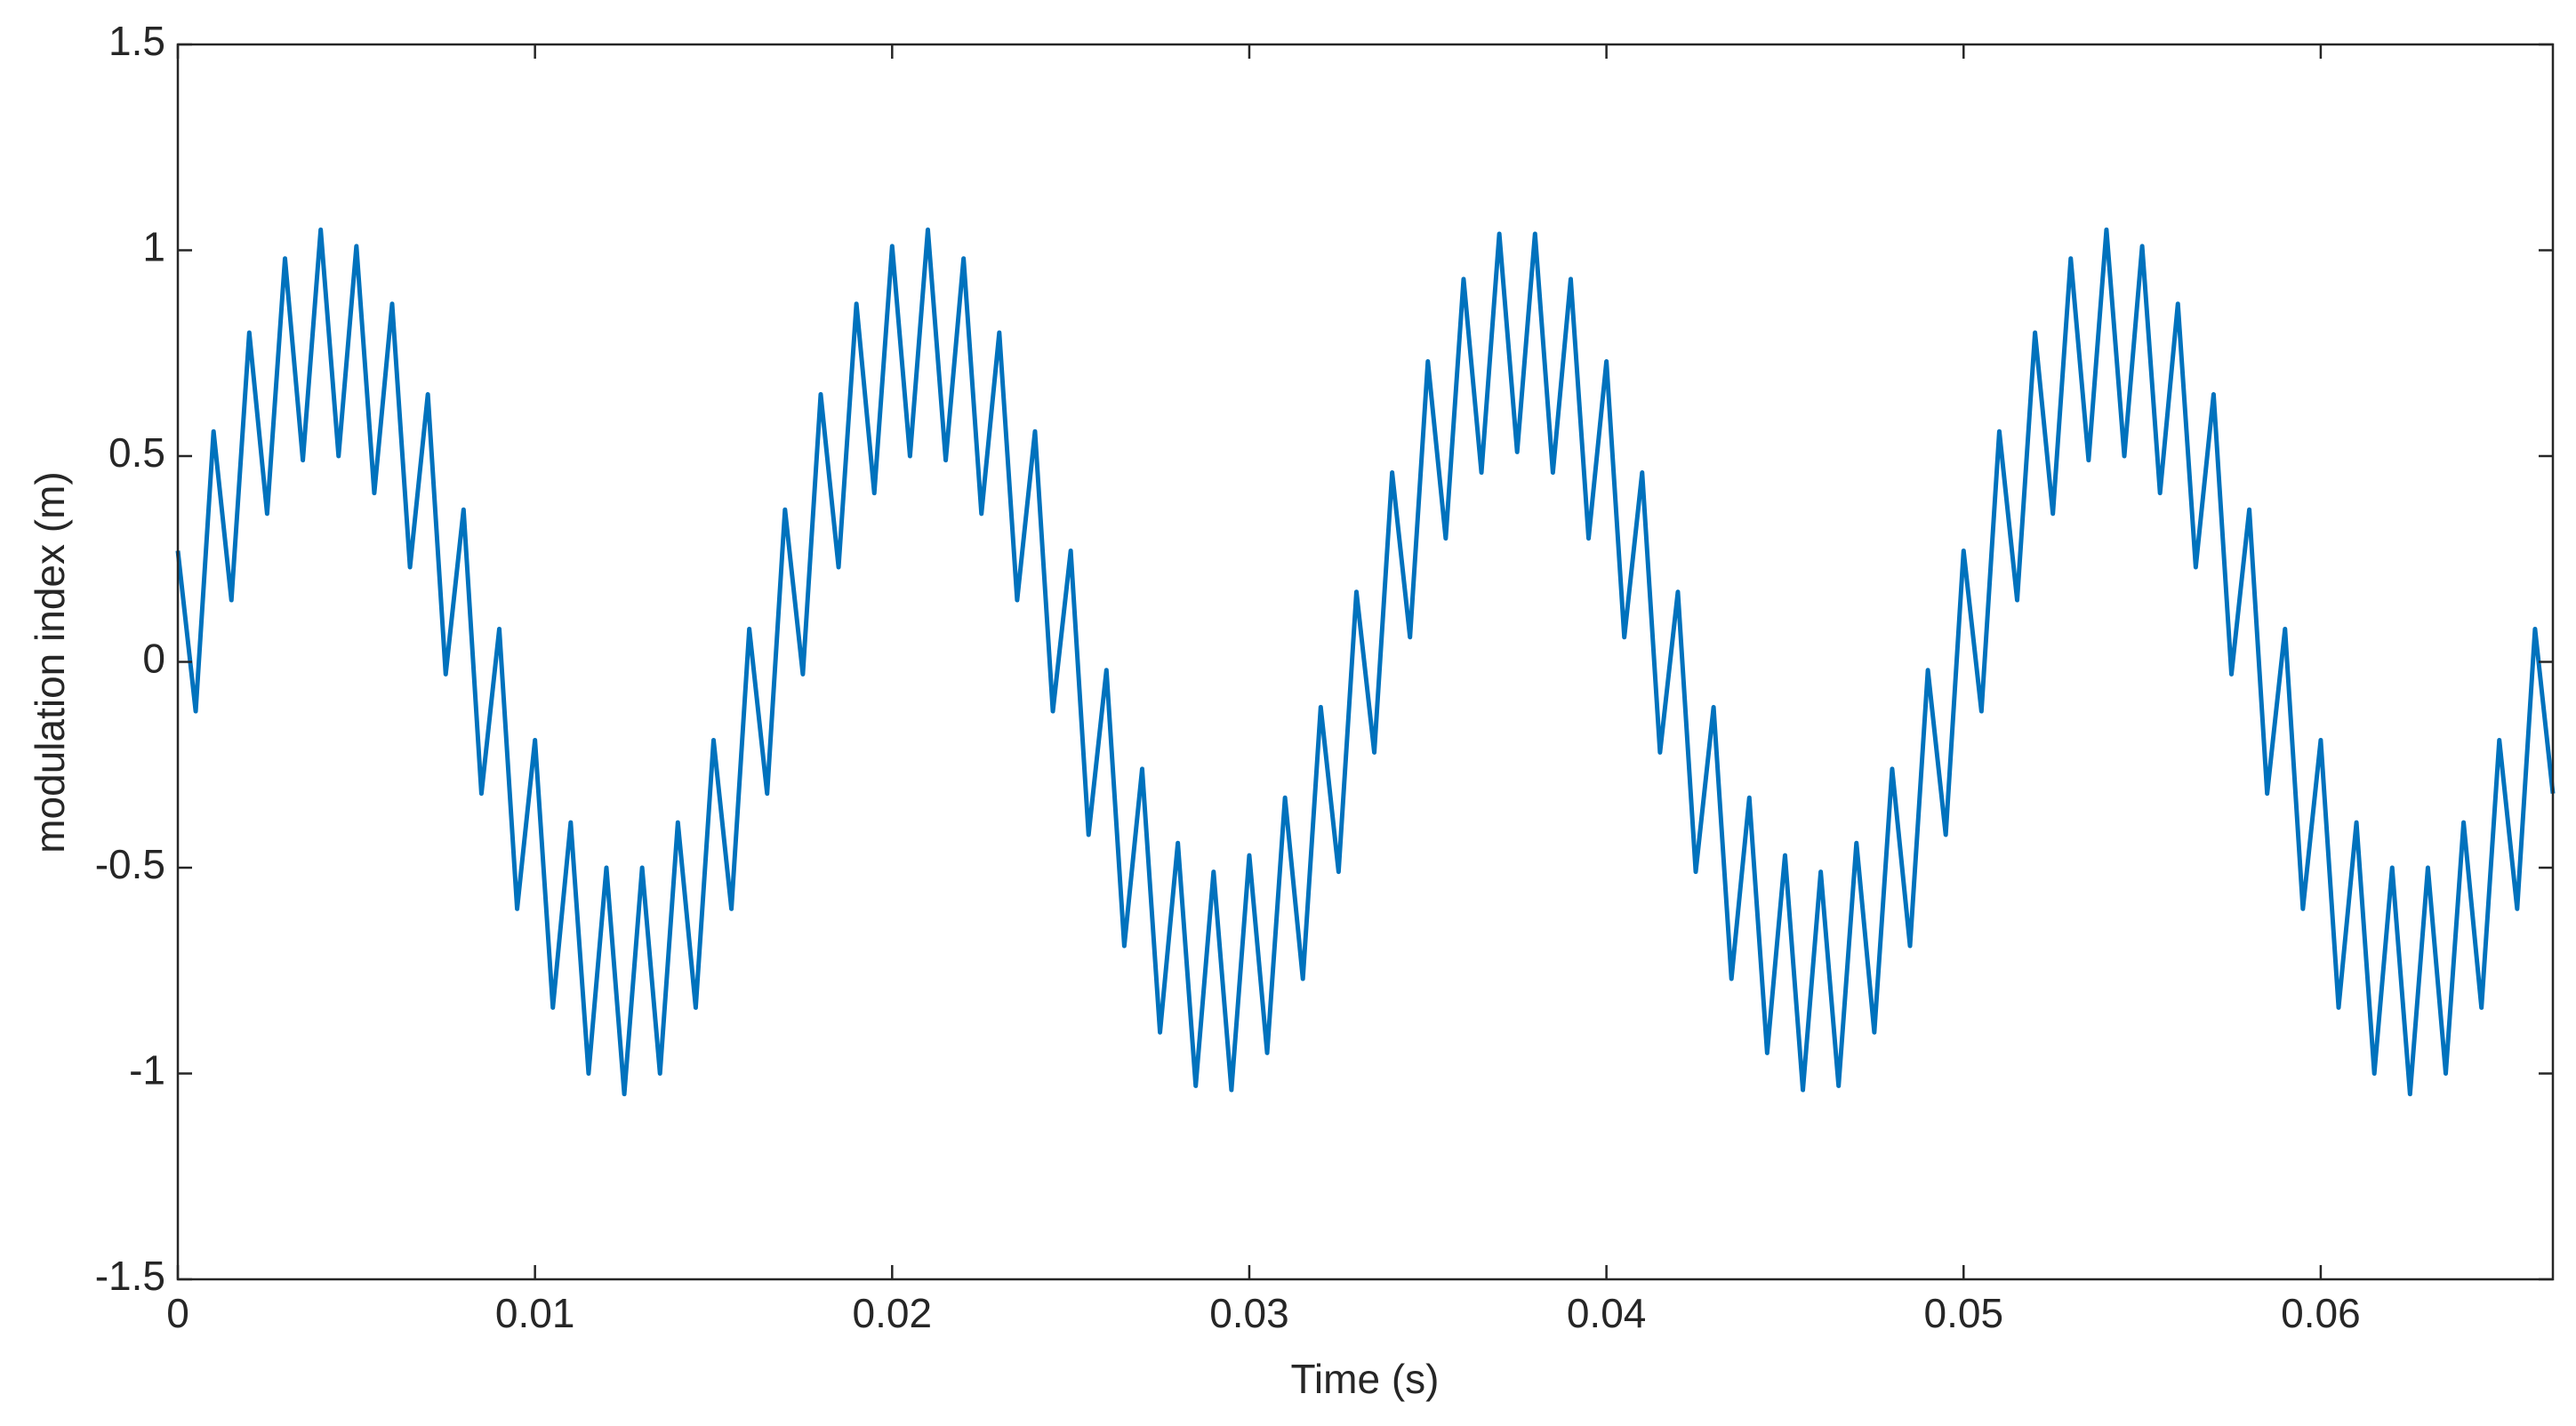 Image resolution: width=2576 pixels, height=1426 pixels. What do you see at coordinates (2321, 1313) in the screenshot?
I see `x-tick-label: 0.06` at bounding box center [2321, 1313].